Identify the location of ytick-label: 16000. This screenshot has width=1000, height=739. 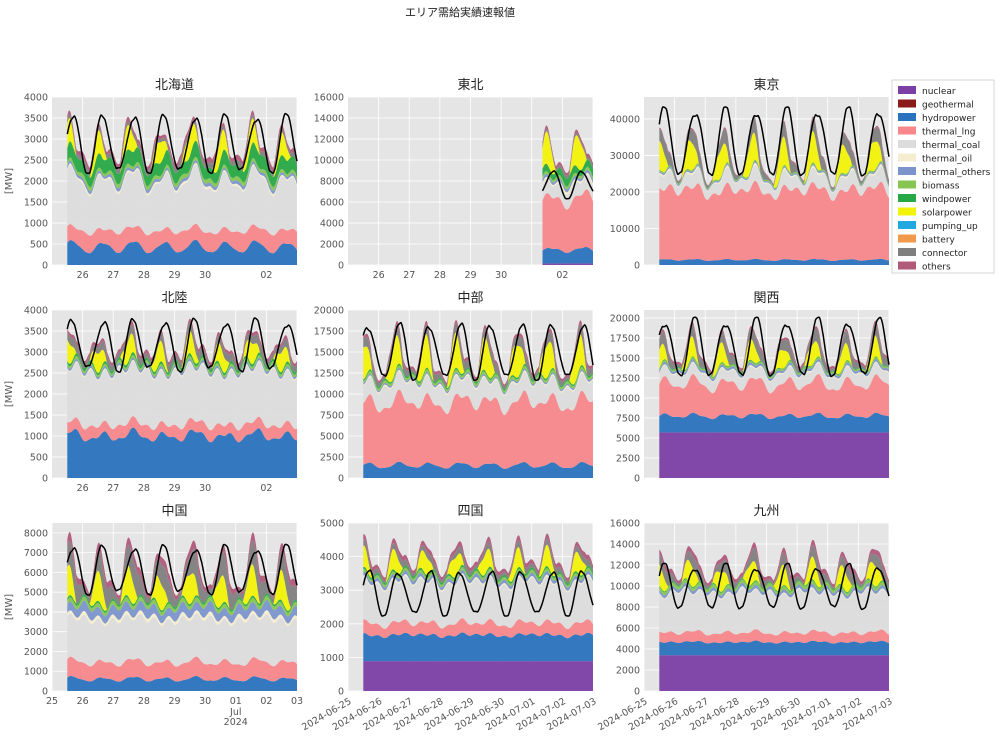
(329, 98).